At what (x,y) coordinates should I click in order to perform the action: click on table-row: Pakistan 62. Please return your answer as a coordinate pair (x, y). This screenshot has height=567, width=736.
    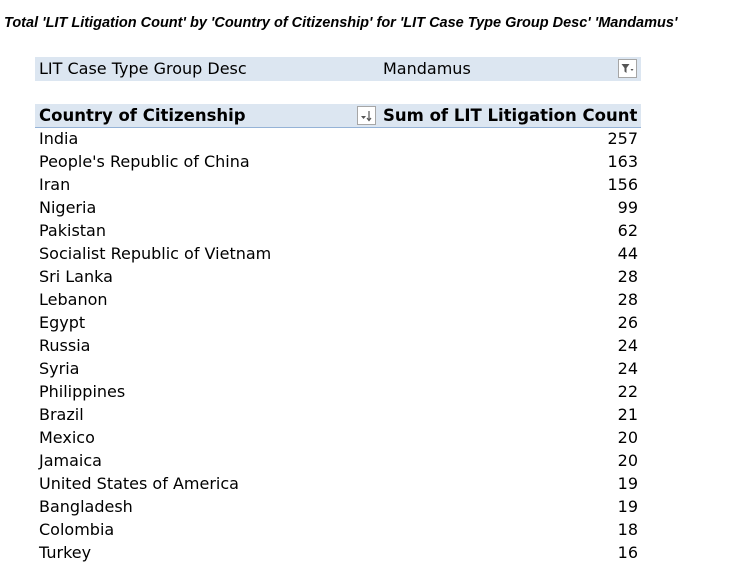
    Looking at the image, I should click on (338, 230).